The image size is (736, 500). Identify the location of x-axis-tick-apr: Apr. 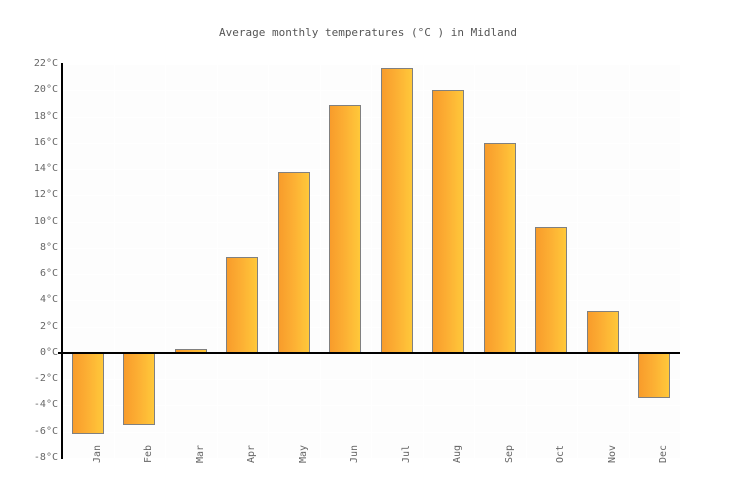
(246, 471).